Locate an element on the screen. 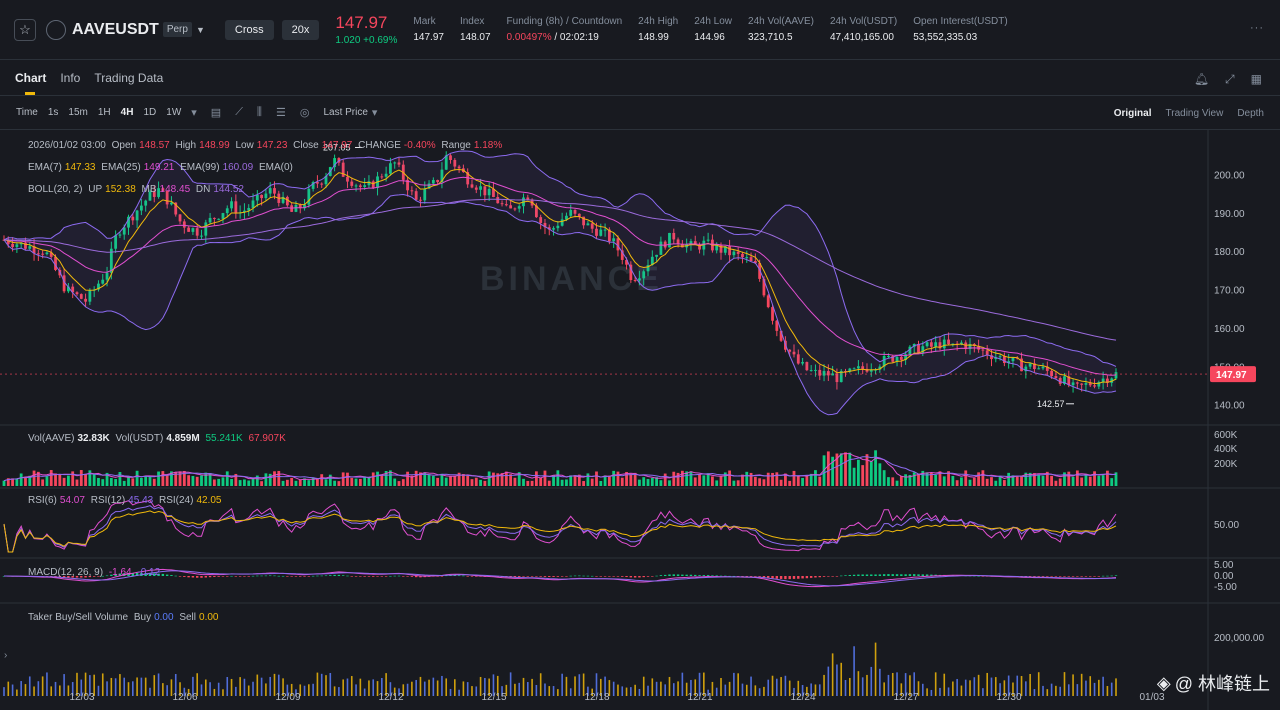  target-icon: ◎ is located at coordinates (304, 113).